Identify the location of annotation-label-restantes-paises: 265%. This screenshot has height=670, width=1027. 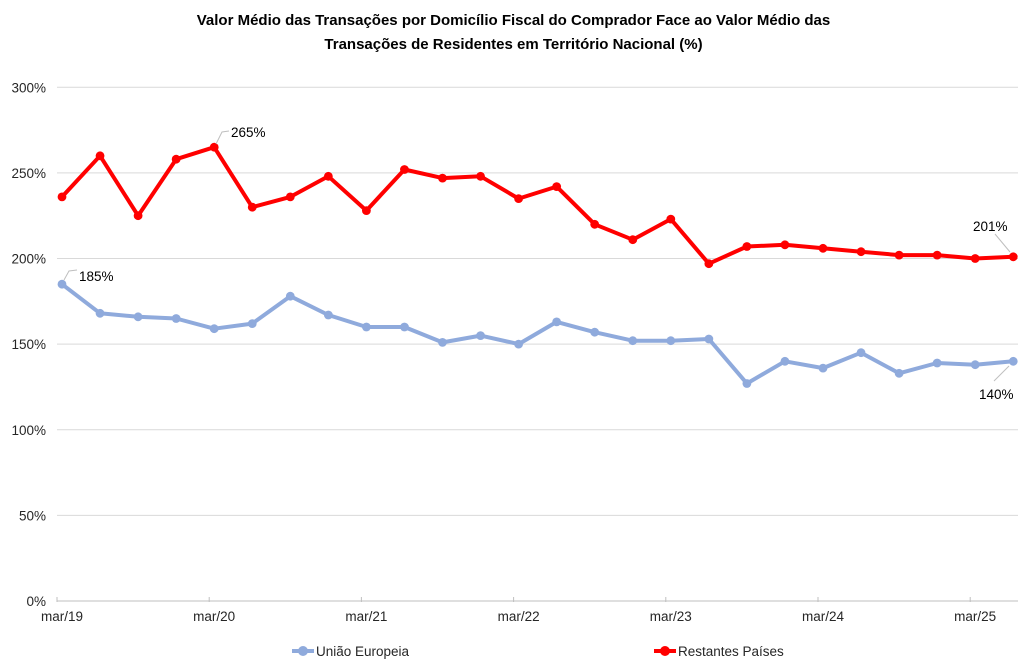
(248, 132).